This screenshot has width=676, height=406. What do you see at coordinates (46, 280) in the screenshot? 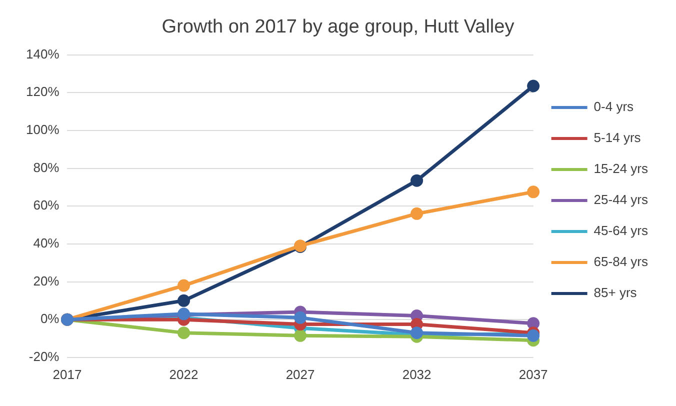
I see `y-tick-label: 20%` at bounding box center [46, 280].